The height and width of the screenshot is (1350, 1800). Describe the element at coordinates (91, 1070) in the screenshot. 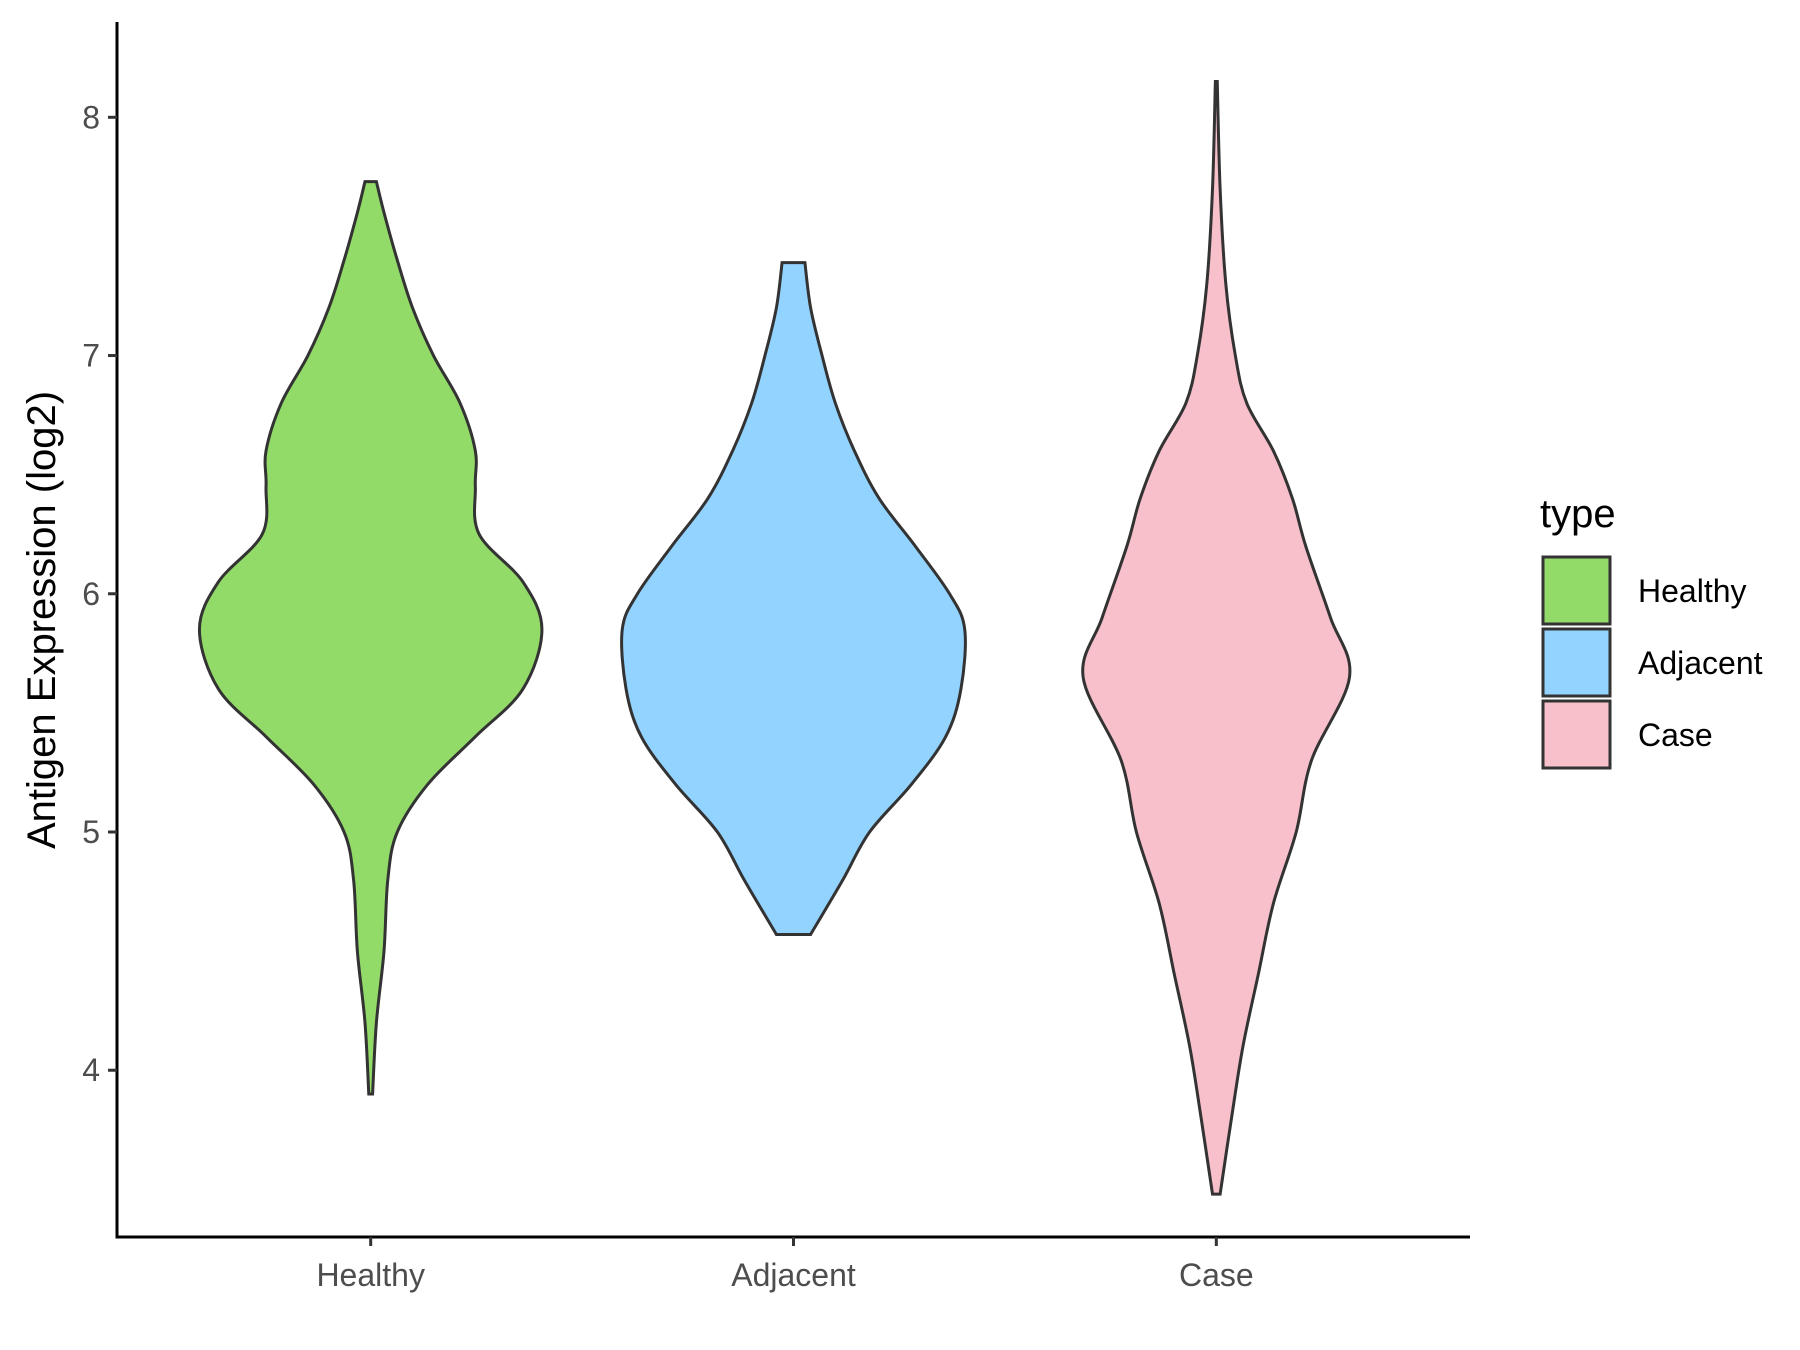

I see `y-tick-label: 4` at that location.